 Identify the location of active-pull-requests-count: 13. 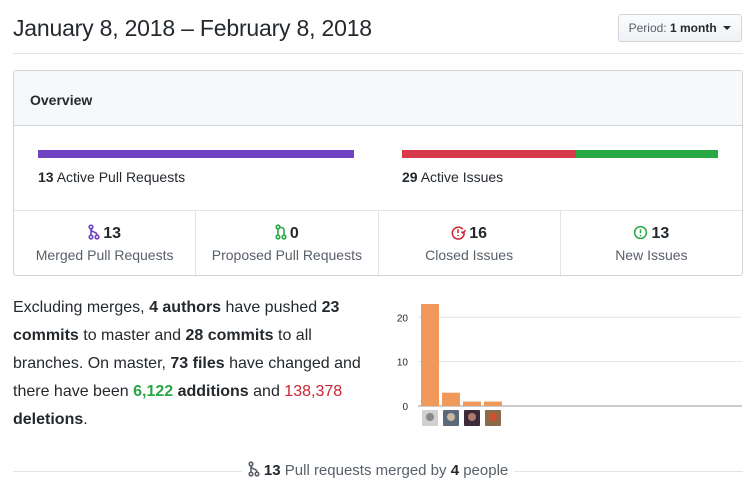
(46, 177).